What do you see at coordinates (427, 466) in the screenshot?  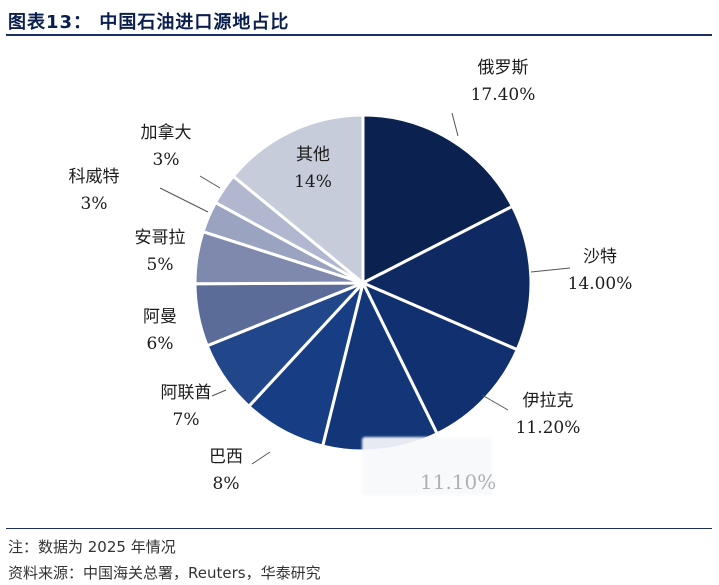 I see `blurred-label-overlay` at bounding box center [427, 466].